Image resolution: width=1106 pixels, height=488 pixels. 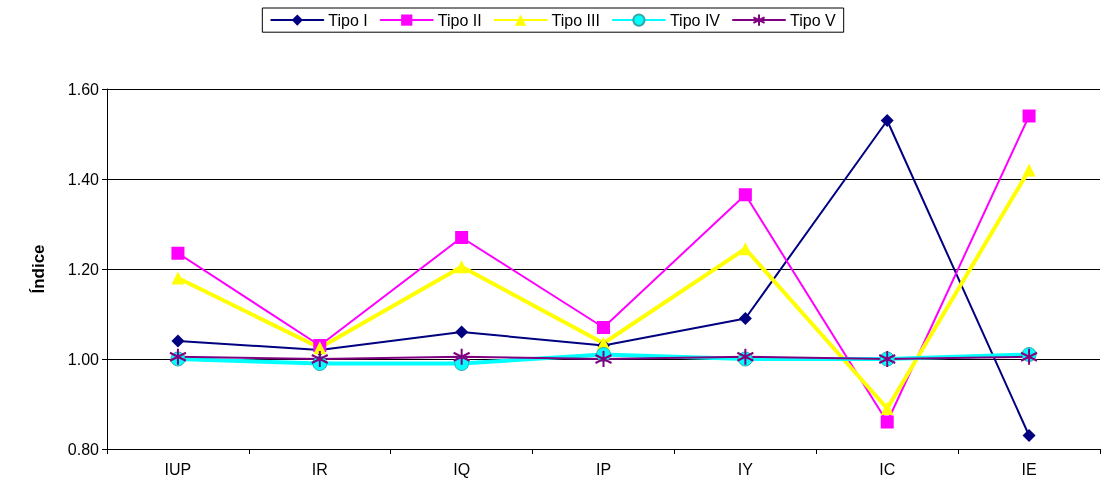 I want to click on y-axis-title: Índice, so click(x=38, y=269).